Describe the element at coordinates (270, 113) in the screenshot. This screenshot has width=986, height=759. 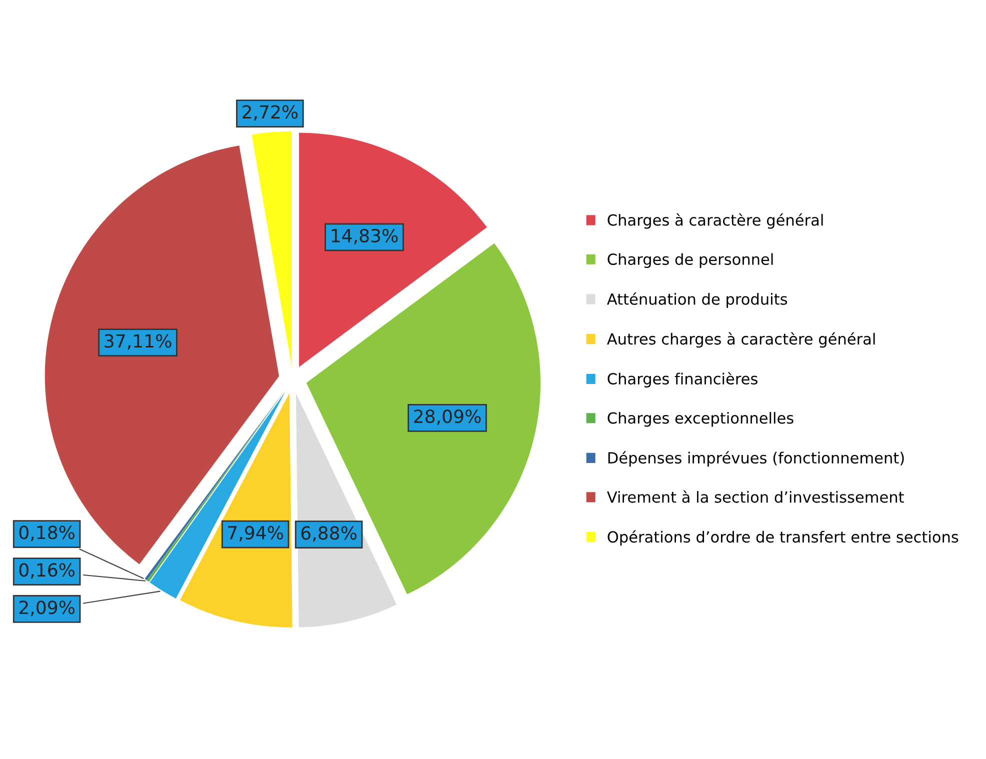
I see `data-label: 2,72%` at that location.